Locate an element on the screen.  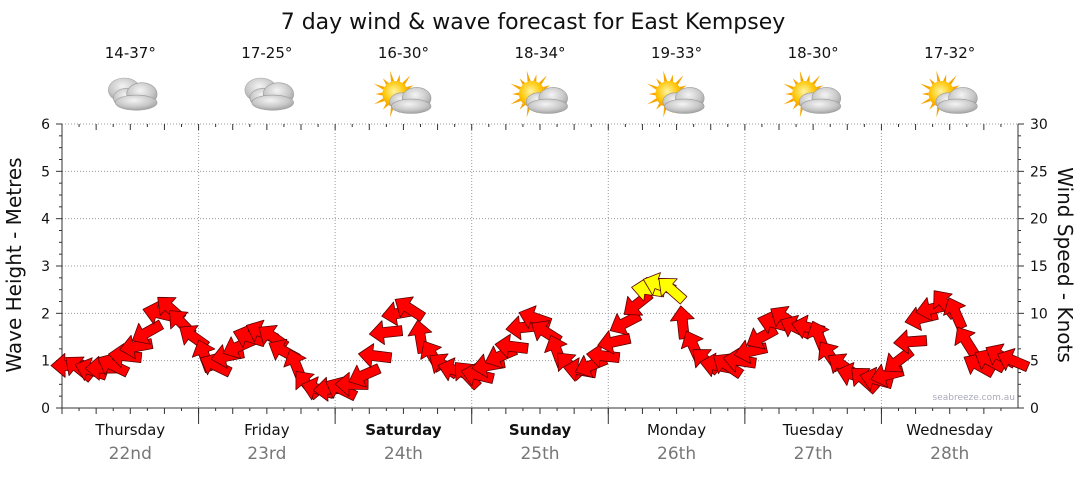
left-tick-label: 3 is located at coordinates (45, 267).